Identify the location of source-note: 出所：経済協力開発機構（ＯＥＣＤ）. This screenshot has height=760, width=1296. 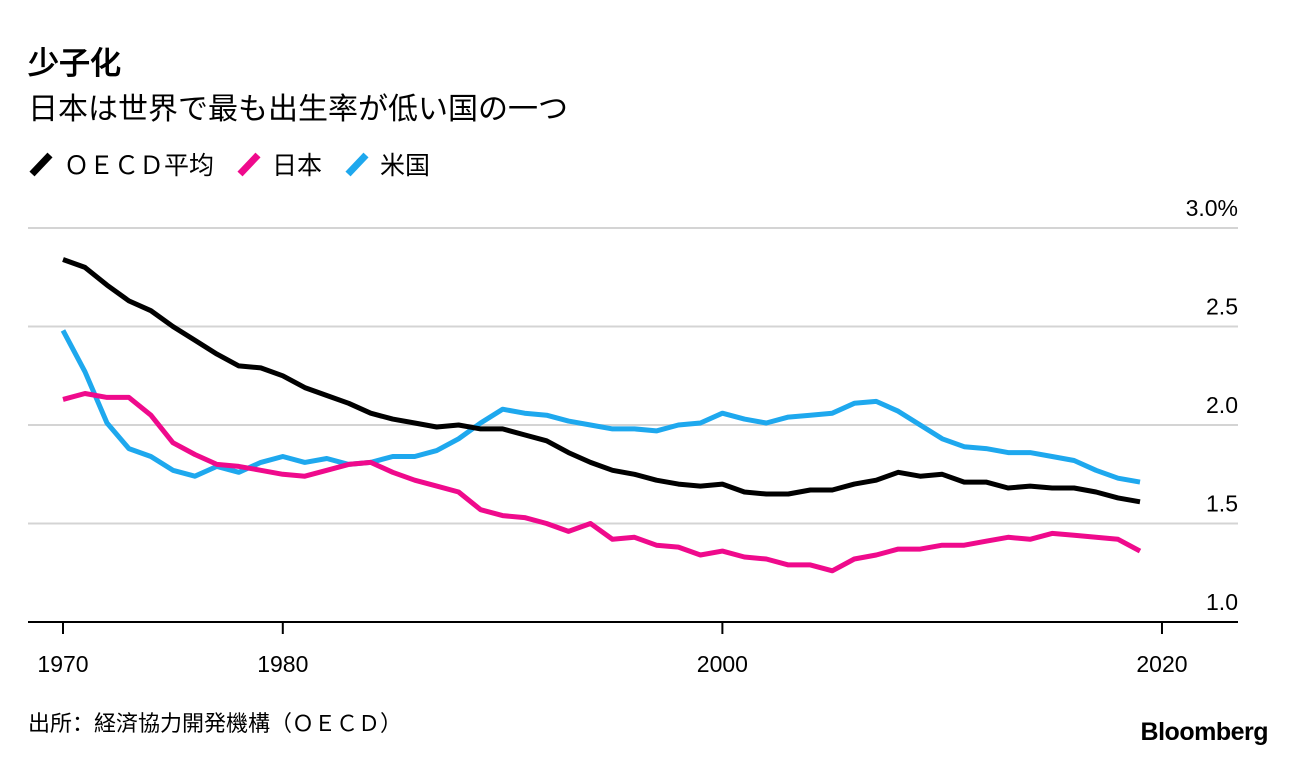
(215, 724).